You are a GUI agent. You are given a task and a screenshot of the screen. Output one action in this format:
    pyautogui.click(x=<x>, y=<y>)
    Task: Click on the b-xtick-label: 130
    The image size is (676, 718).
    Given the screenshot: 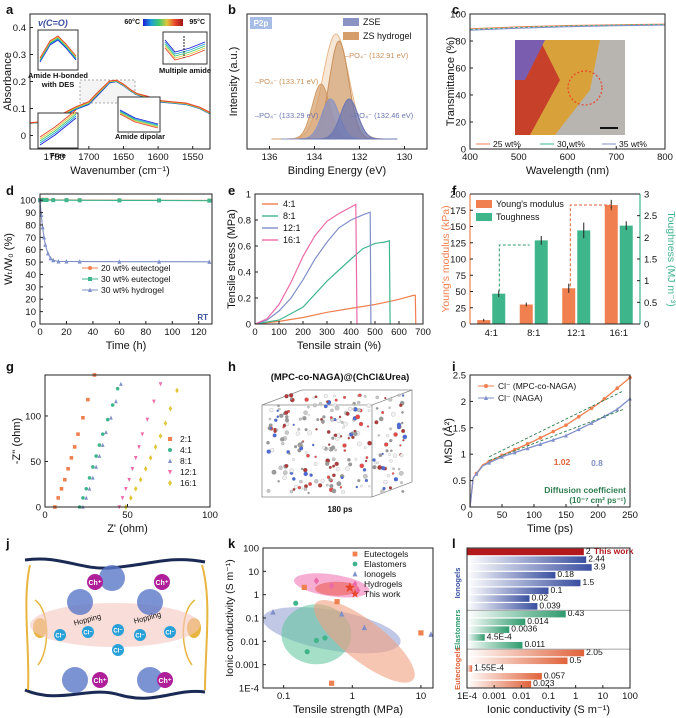 What is the action you would take?
    pyautogui.click(x=405, y=157)
    